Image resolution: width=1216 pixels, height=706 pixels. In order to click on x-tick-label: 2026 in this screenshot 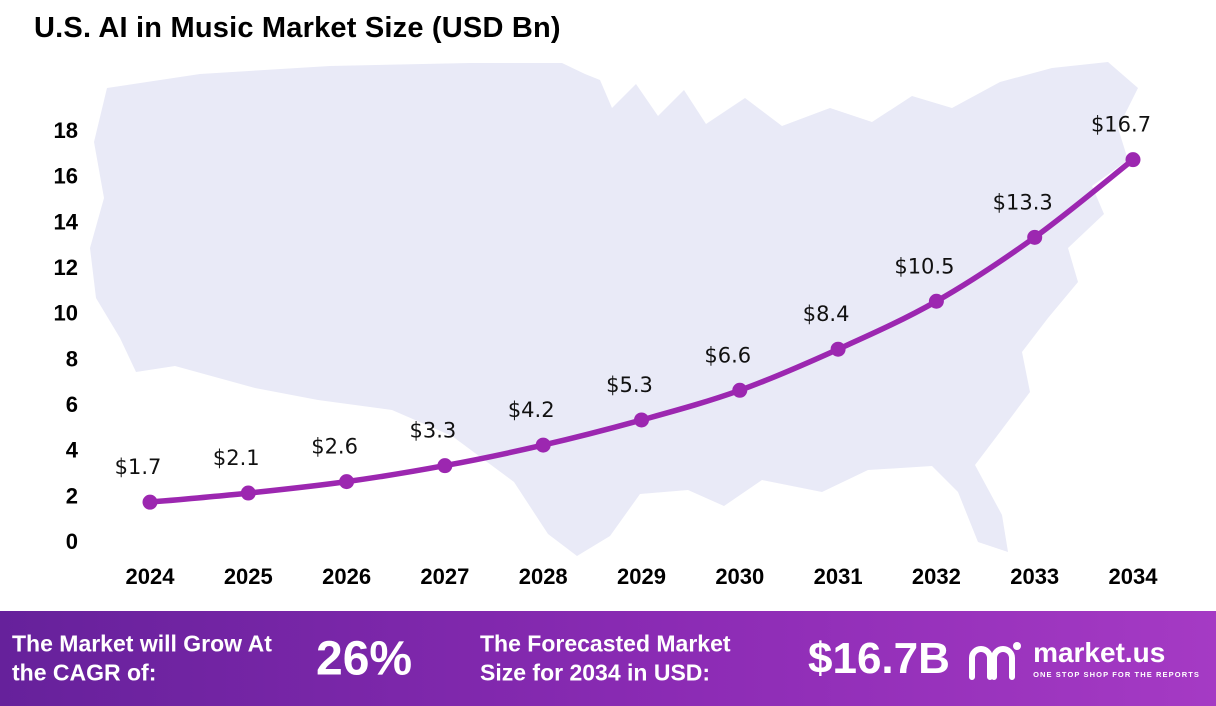, I will do `click(346, 576)`.